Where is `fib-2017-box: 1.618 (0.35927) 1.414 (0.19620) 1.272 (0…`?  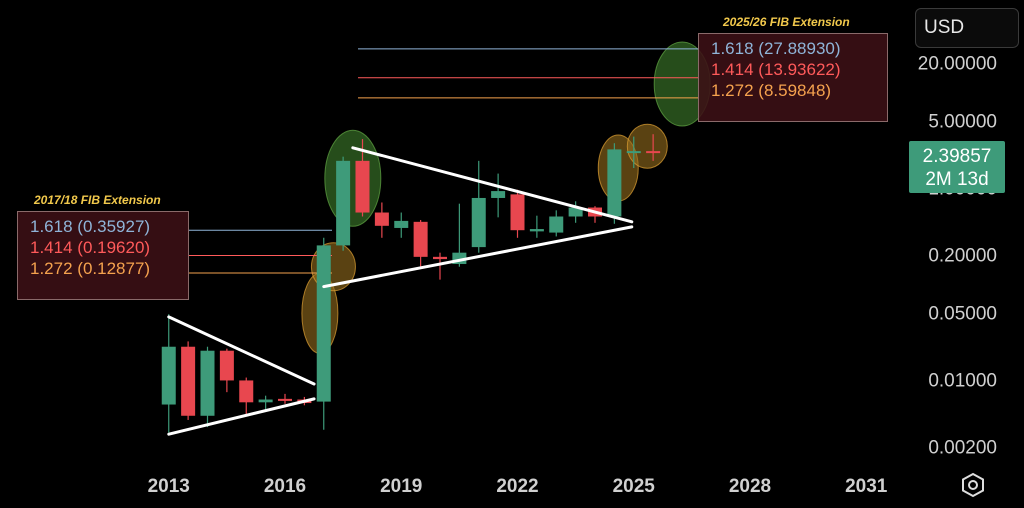
fib-2017-box: 1.618 (0.35927) 1.414 (0.19620) 1.272 (0… is located at coordinates (103, 255).